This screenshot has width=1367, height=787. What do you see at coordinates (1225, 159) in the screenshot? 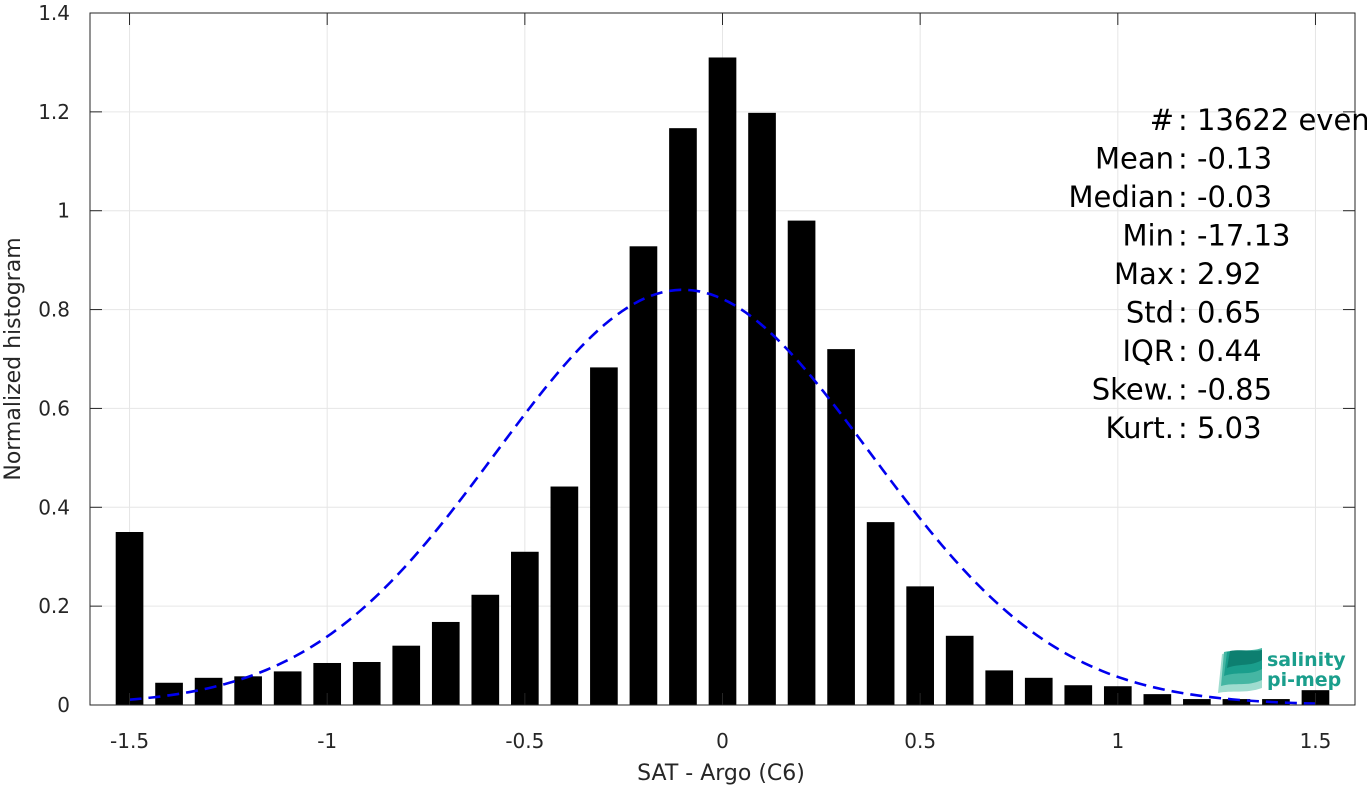
I see `stat-value: : -0.13` at bounding box center [1225, 159].